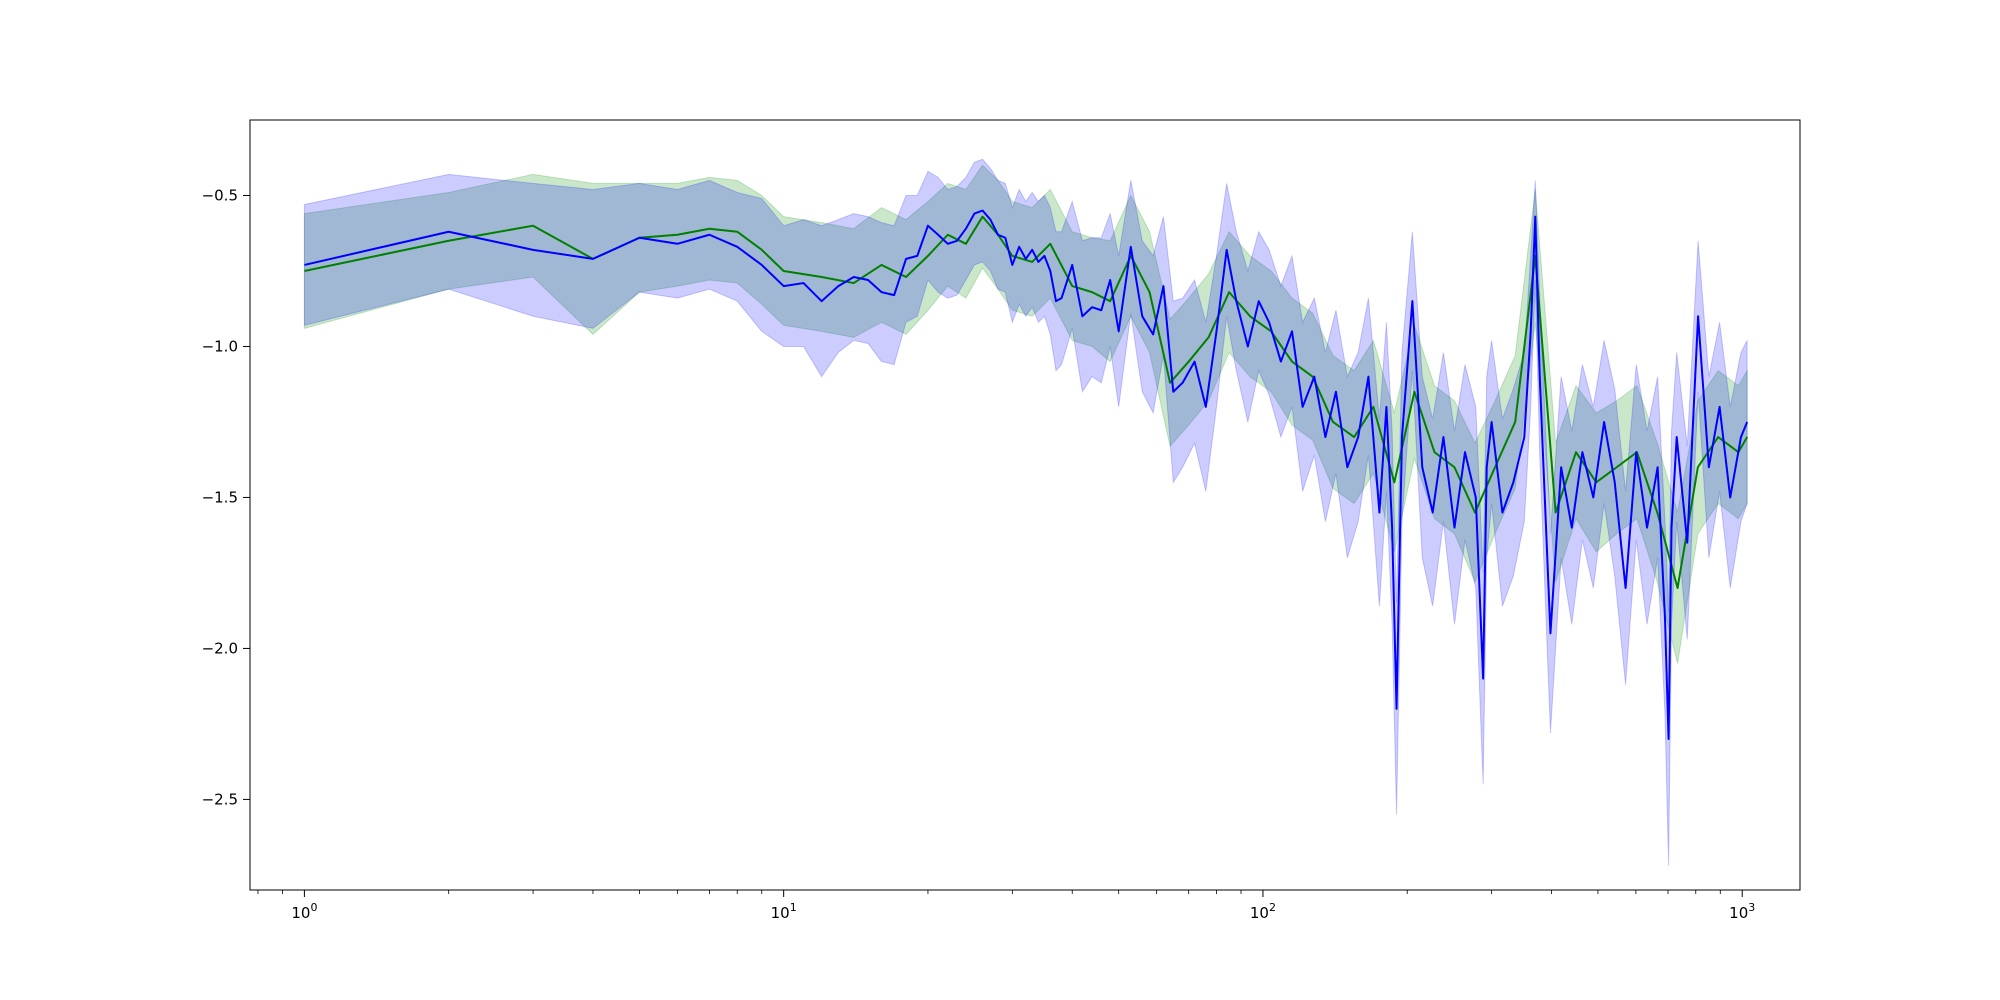  What do you see at coordinates (1006, 906) in the screenshot?
I see `x-axis: 10⁰ 10¹ 10² 10³` at bounding box center [1006, 906].